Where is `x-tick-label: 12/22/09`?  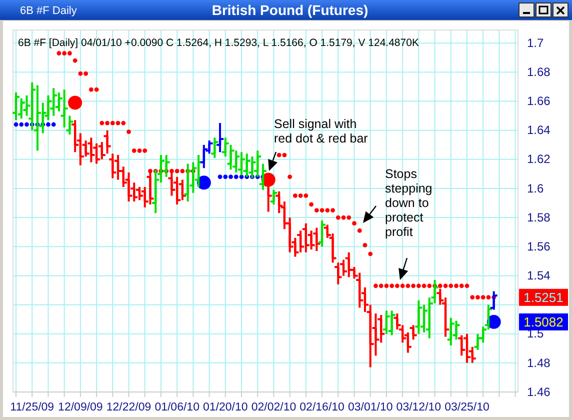
x-tick-label: 12/22/09 is located at coordinates (129, 407).